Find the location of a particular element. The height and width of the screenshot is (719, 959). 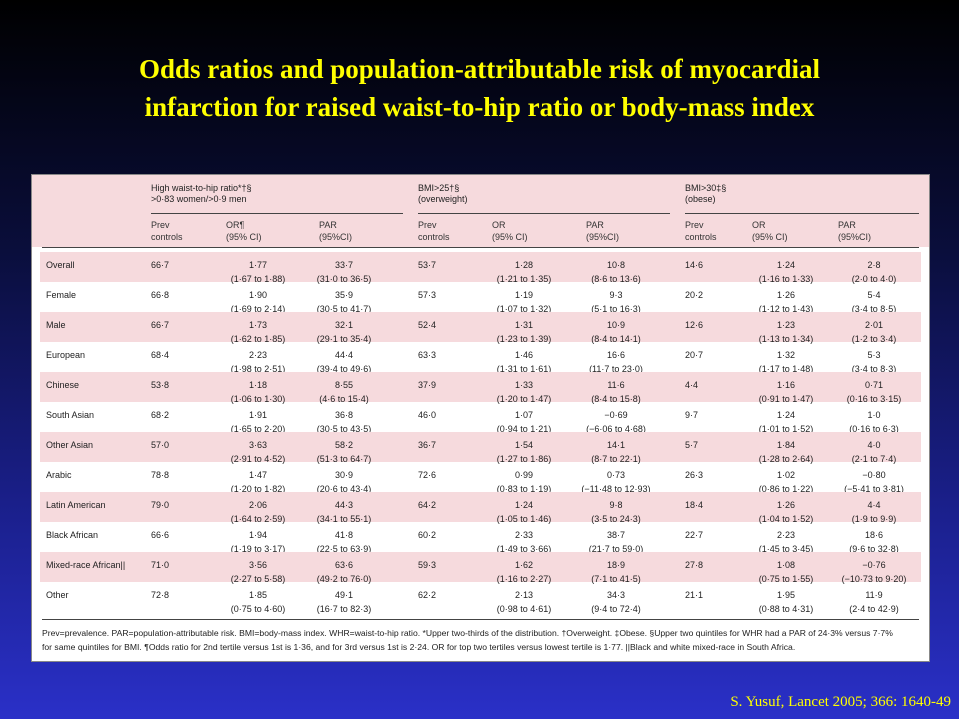

point-estimate: 1·07 is located at coordinates (523, 415).